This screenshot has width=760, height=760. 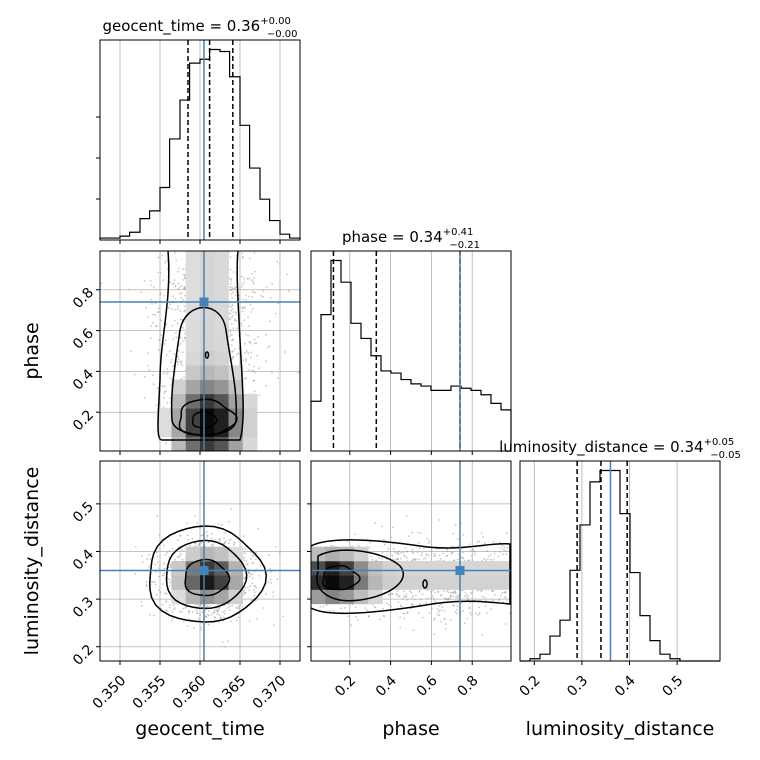 I want to click on grid-lines, so click(x=411, y=351).